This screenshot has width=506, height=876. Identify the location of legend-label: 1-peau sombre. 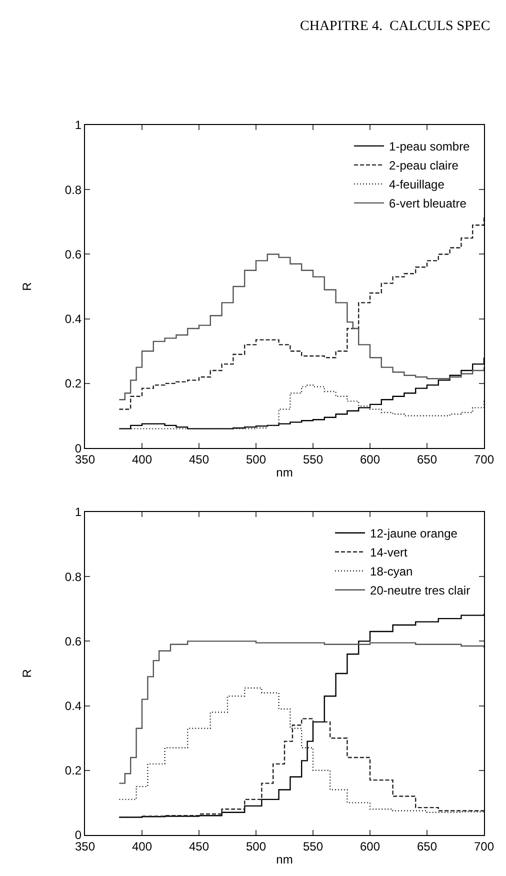
(429, 147).